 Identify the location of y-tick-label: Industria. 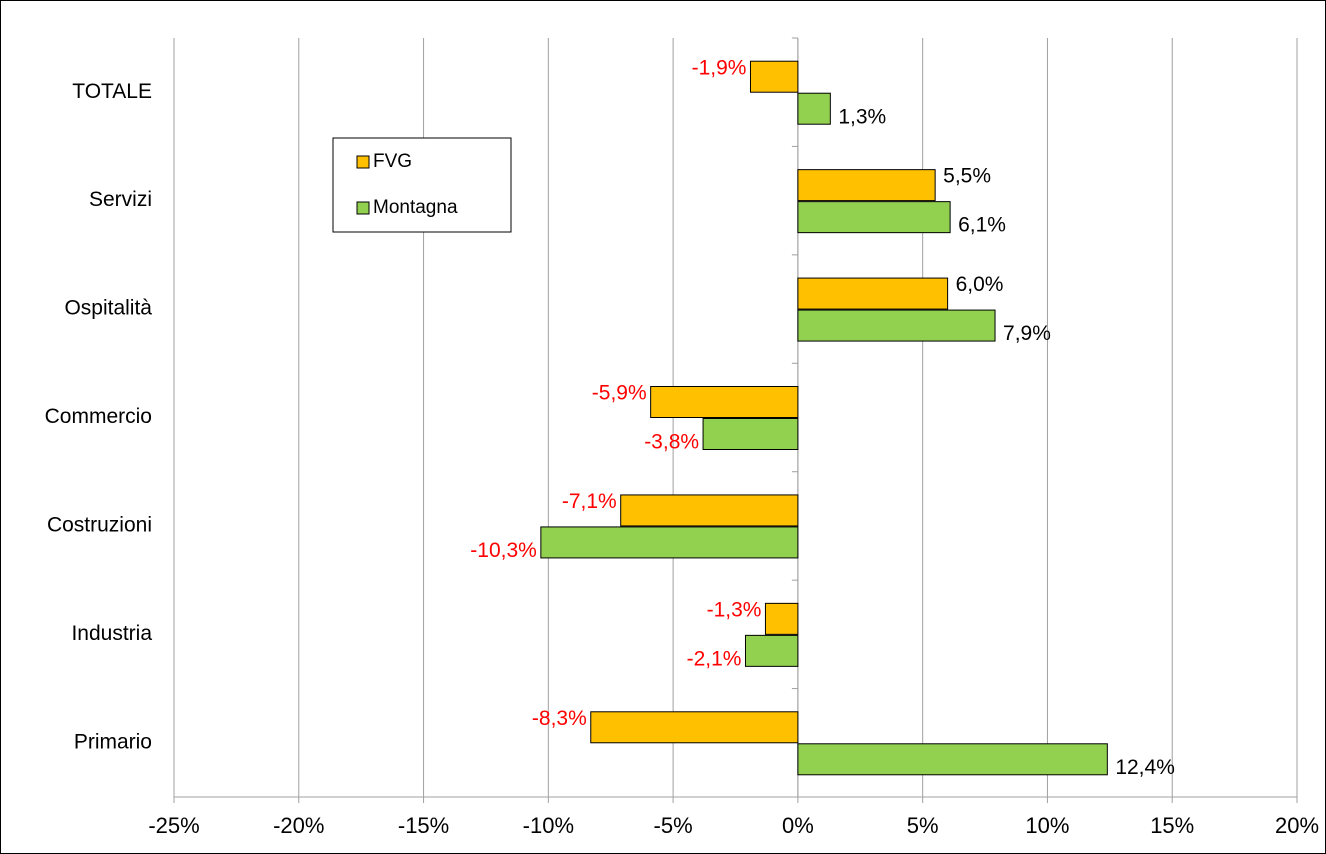
(111, 633).